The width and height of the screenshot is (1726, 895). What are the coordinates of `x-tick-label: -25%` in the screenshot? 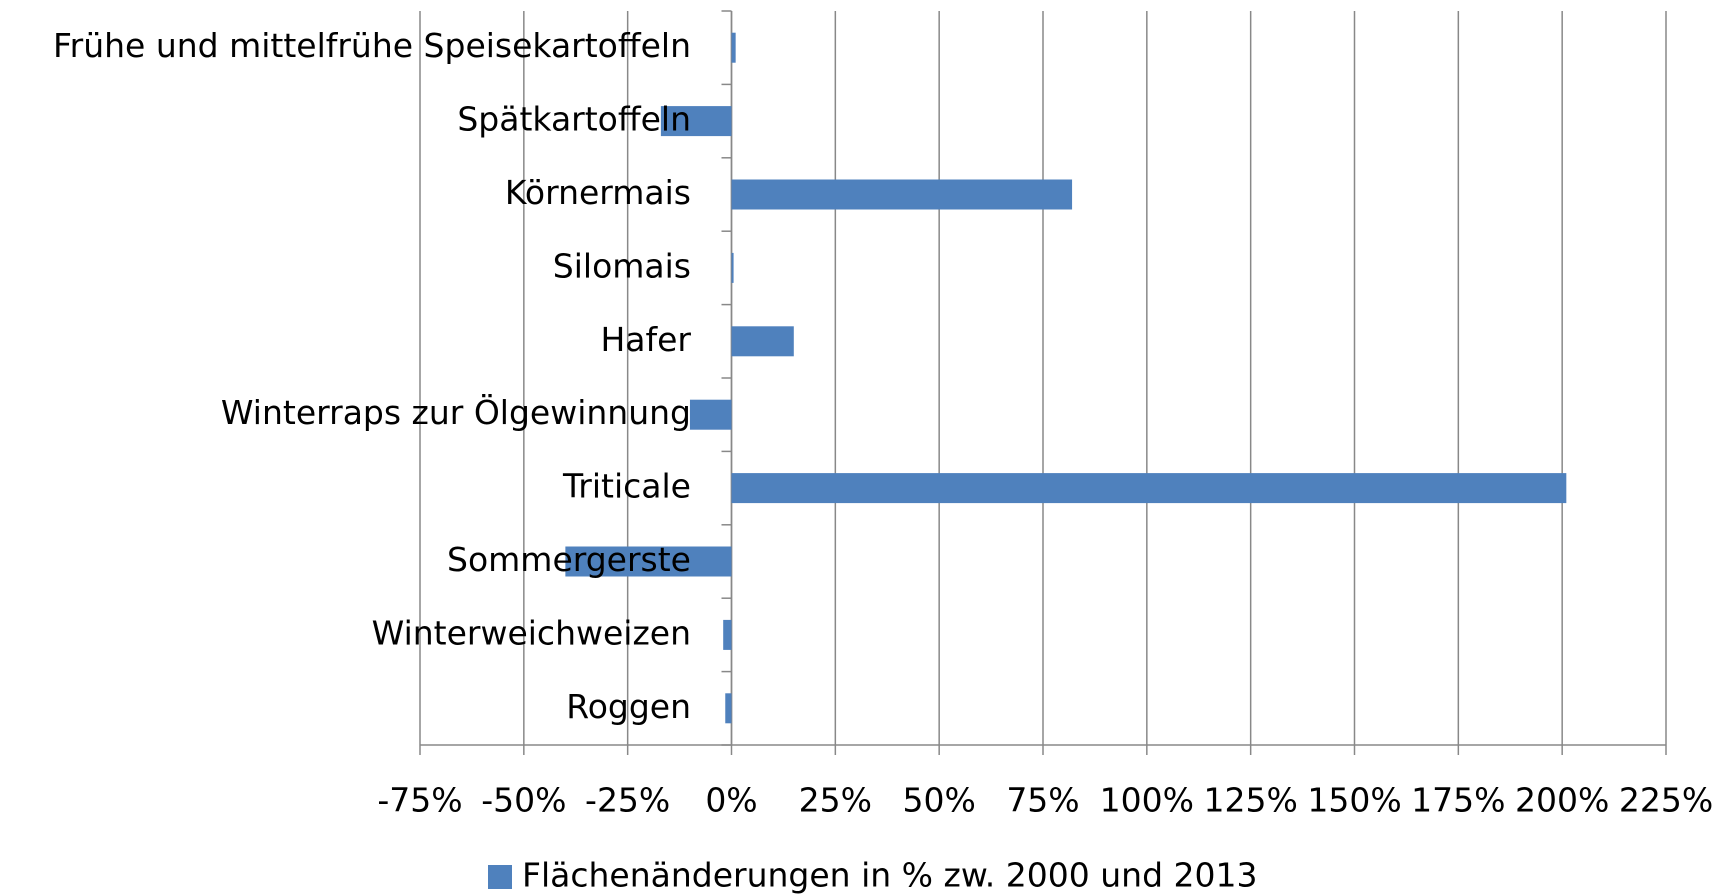 It's located at (627, 800).